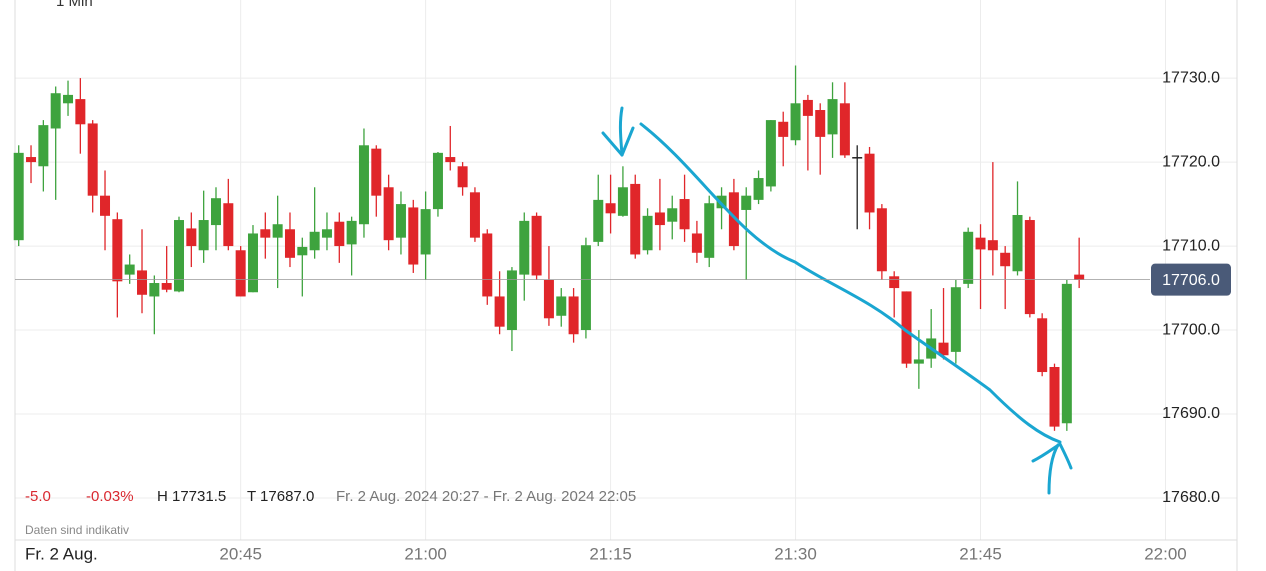  What do you see at coordinates (38, 496) in the screenshot?
I see `change: -5.0` at bounding box center [38, 496].